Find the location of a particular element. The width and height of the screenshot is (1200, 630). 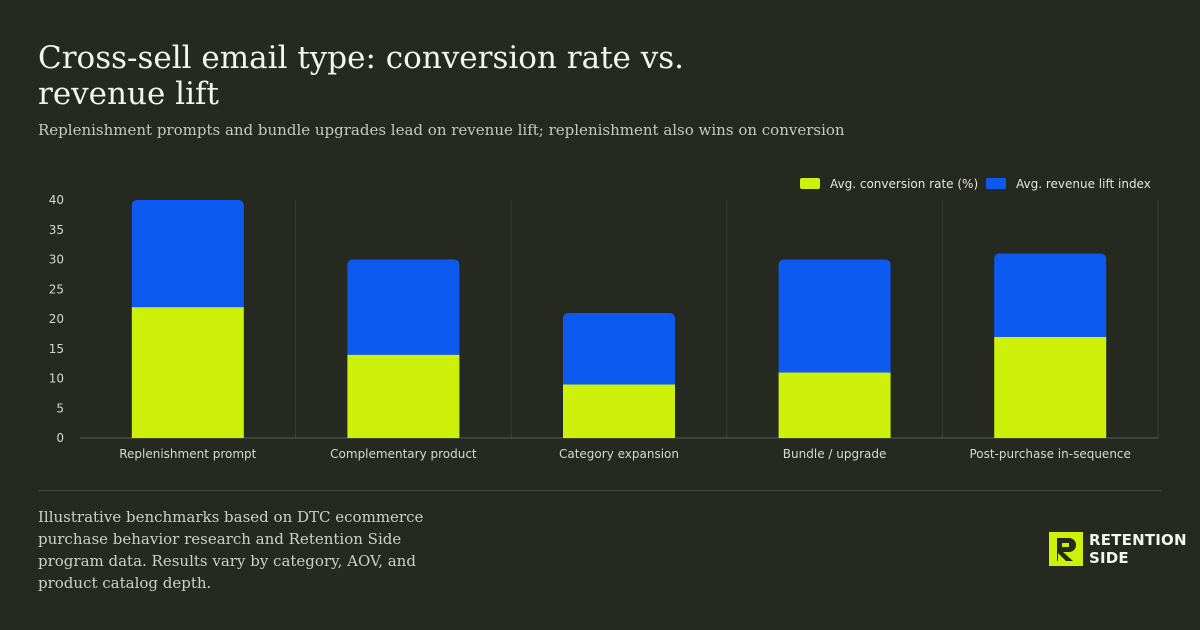

y-tick-label: 35 is located at coordinates (56, 230).